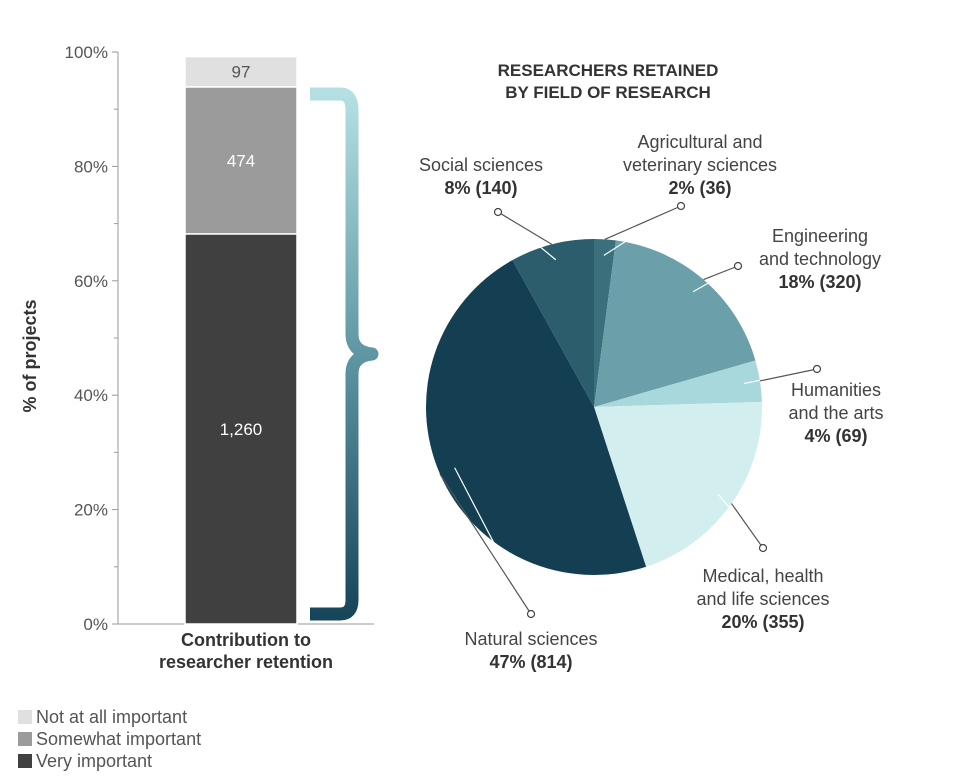 This screenshot has width=960, height=784. Describe the element at coordinates (246, 662) in the screenshot. I see `x-category-label-line2: researcher retention` at that location.